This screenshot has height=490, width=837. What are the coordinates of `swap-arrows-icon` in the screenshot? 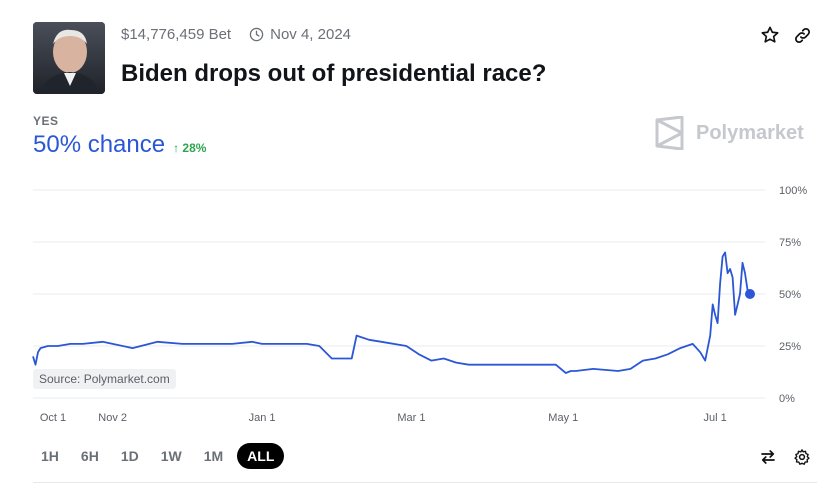 It's located at (768, 457).